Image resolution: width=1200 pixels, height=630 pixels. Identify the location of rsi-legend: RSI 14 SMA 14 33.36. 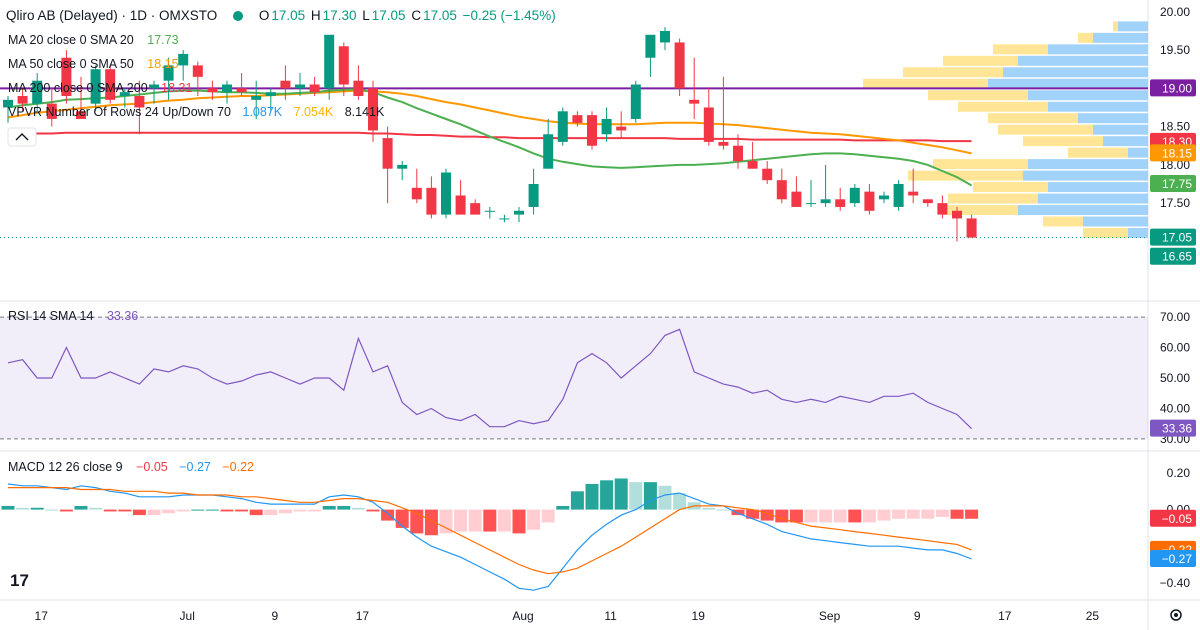
(73, 316).